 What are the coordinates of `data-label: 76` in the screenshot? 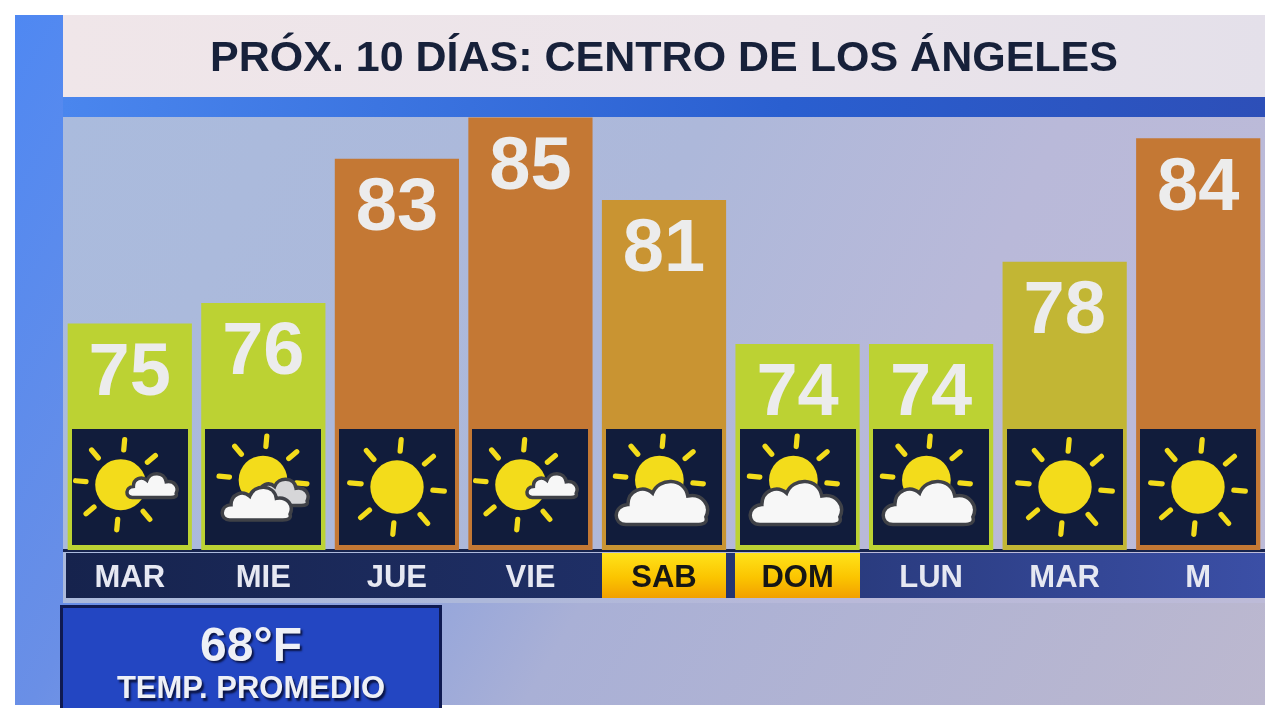 It's located at (263, 349).